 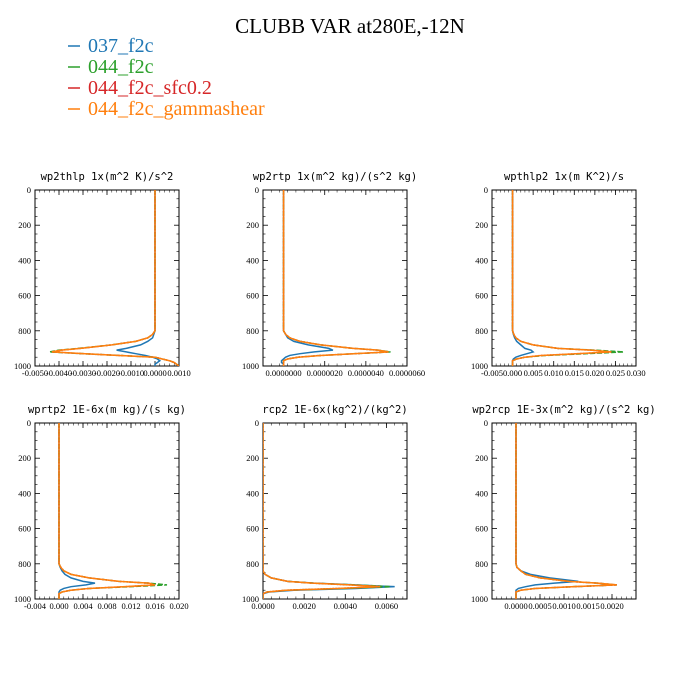 What do you see at coordinates (587, 606) in the screenshot?
I see `x-tick-label: 0.0015` at bounding box center [587, 606].